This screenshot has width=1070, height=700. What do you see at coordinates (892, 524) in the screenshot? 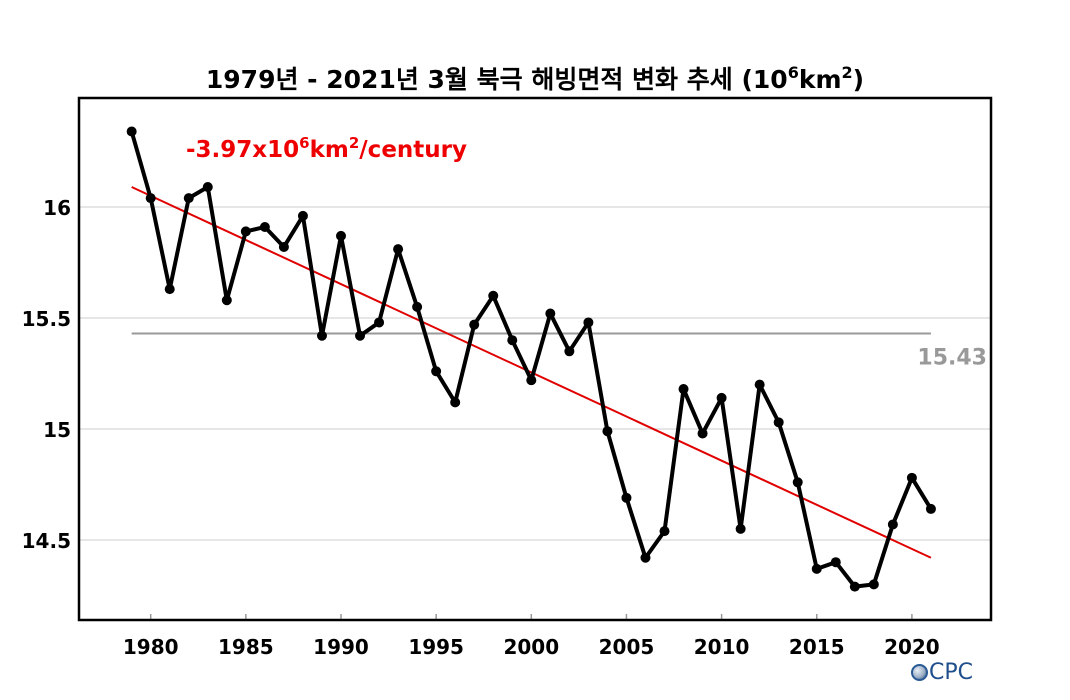
I see `data-point-2019` at bounding box center [892, 524].